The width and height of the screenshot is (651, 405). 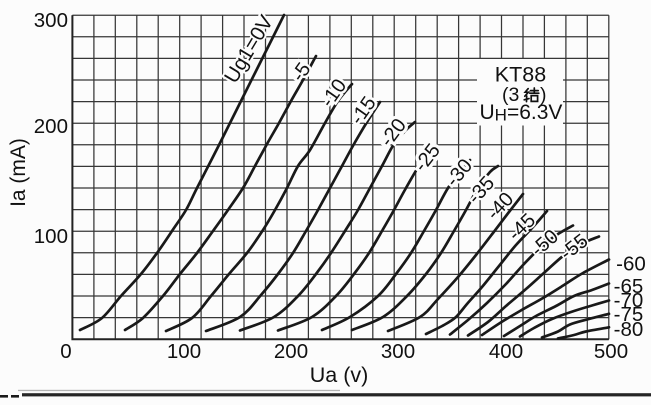 I want to click on svg-text: -65, so click(x=629, y=286).